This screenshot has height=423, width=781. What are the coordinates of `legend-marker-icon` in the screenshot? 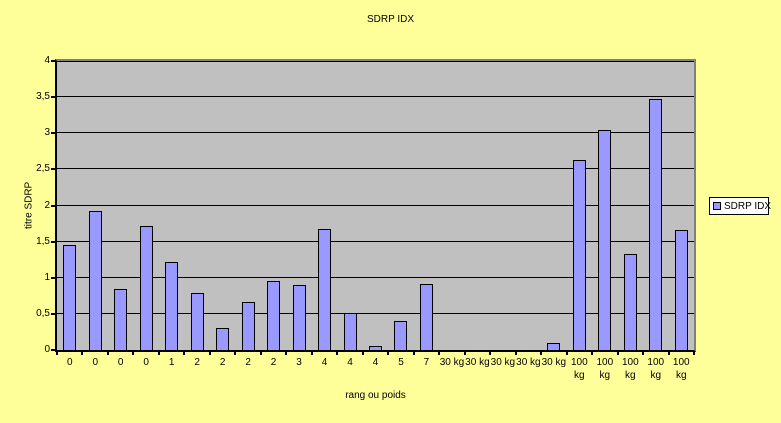 It's located at (717, 206).